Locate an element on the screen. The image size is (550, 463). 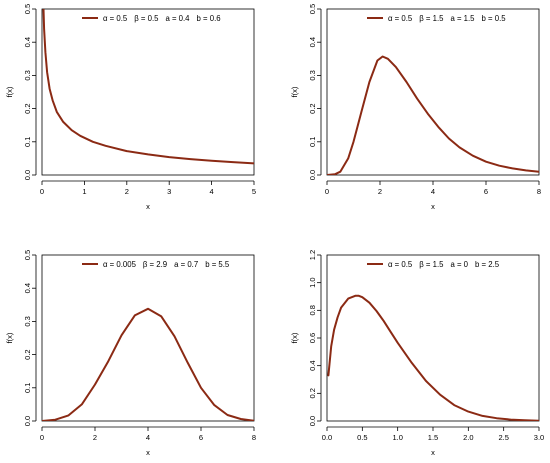
x-tick-label: 1 is located at coordinates (84, 191).